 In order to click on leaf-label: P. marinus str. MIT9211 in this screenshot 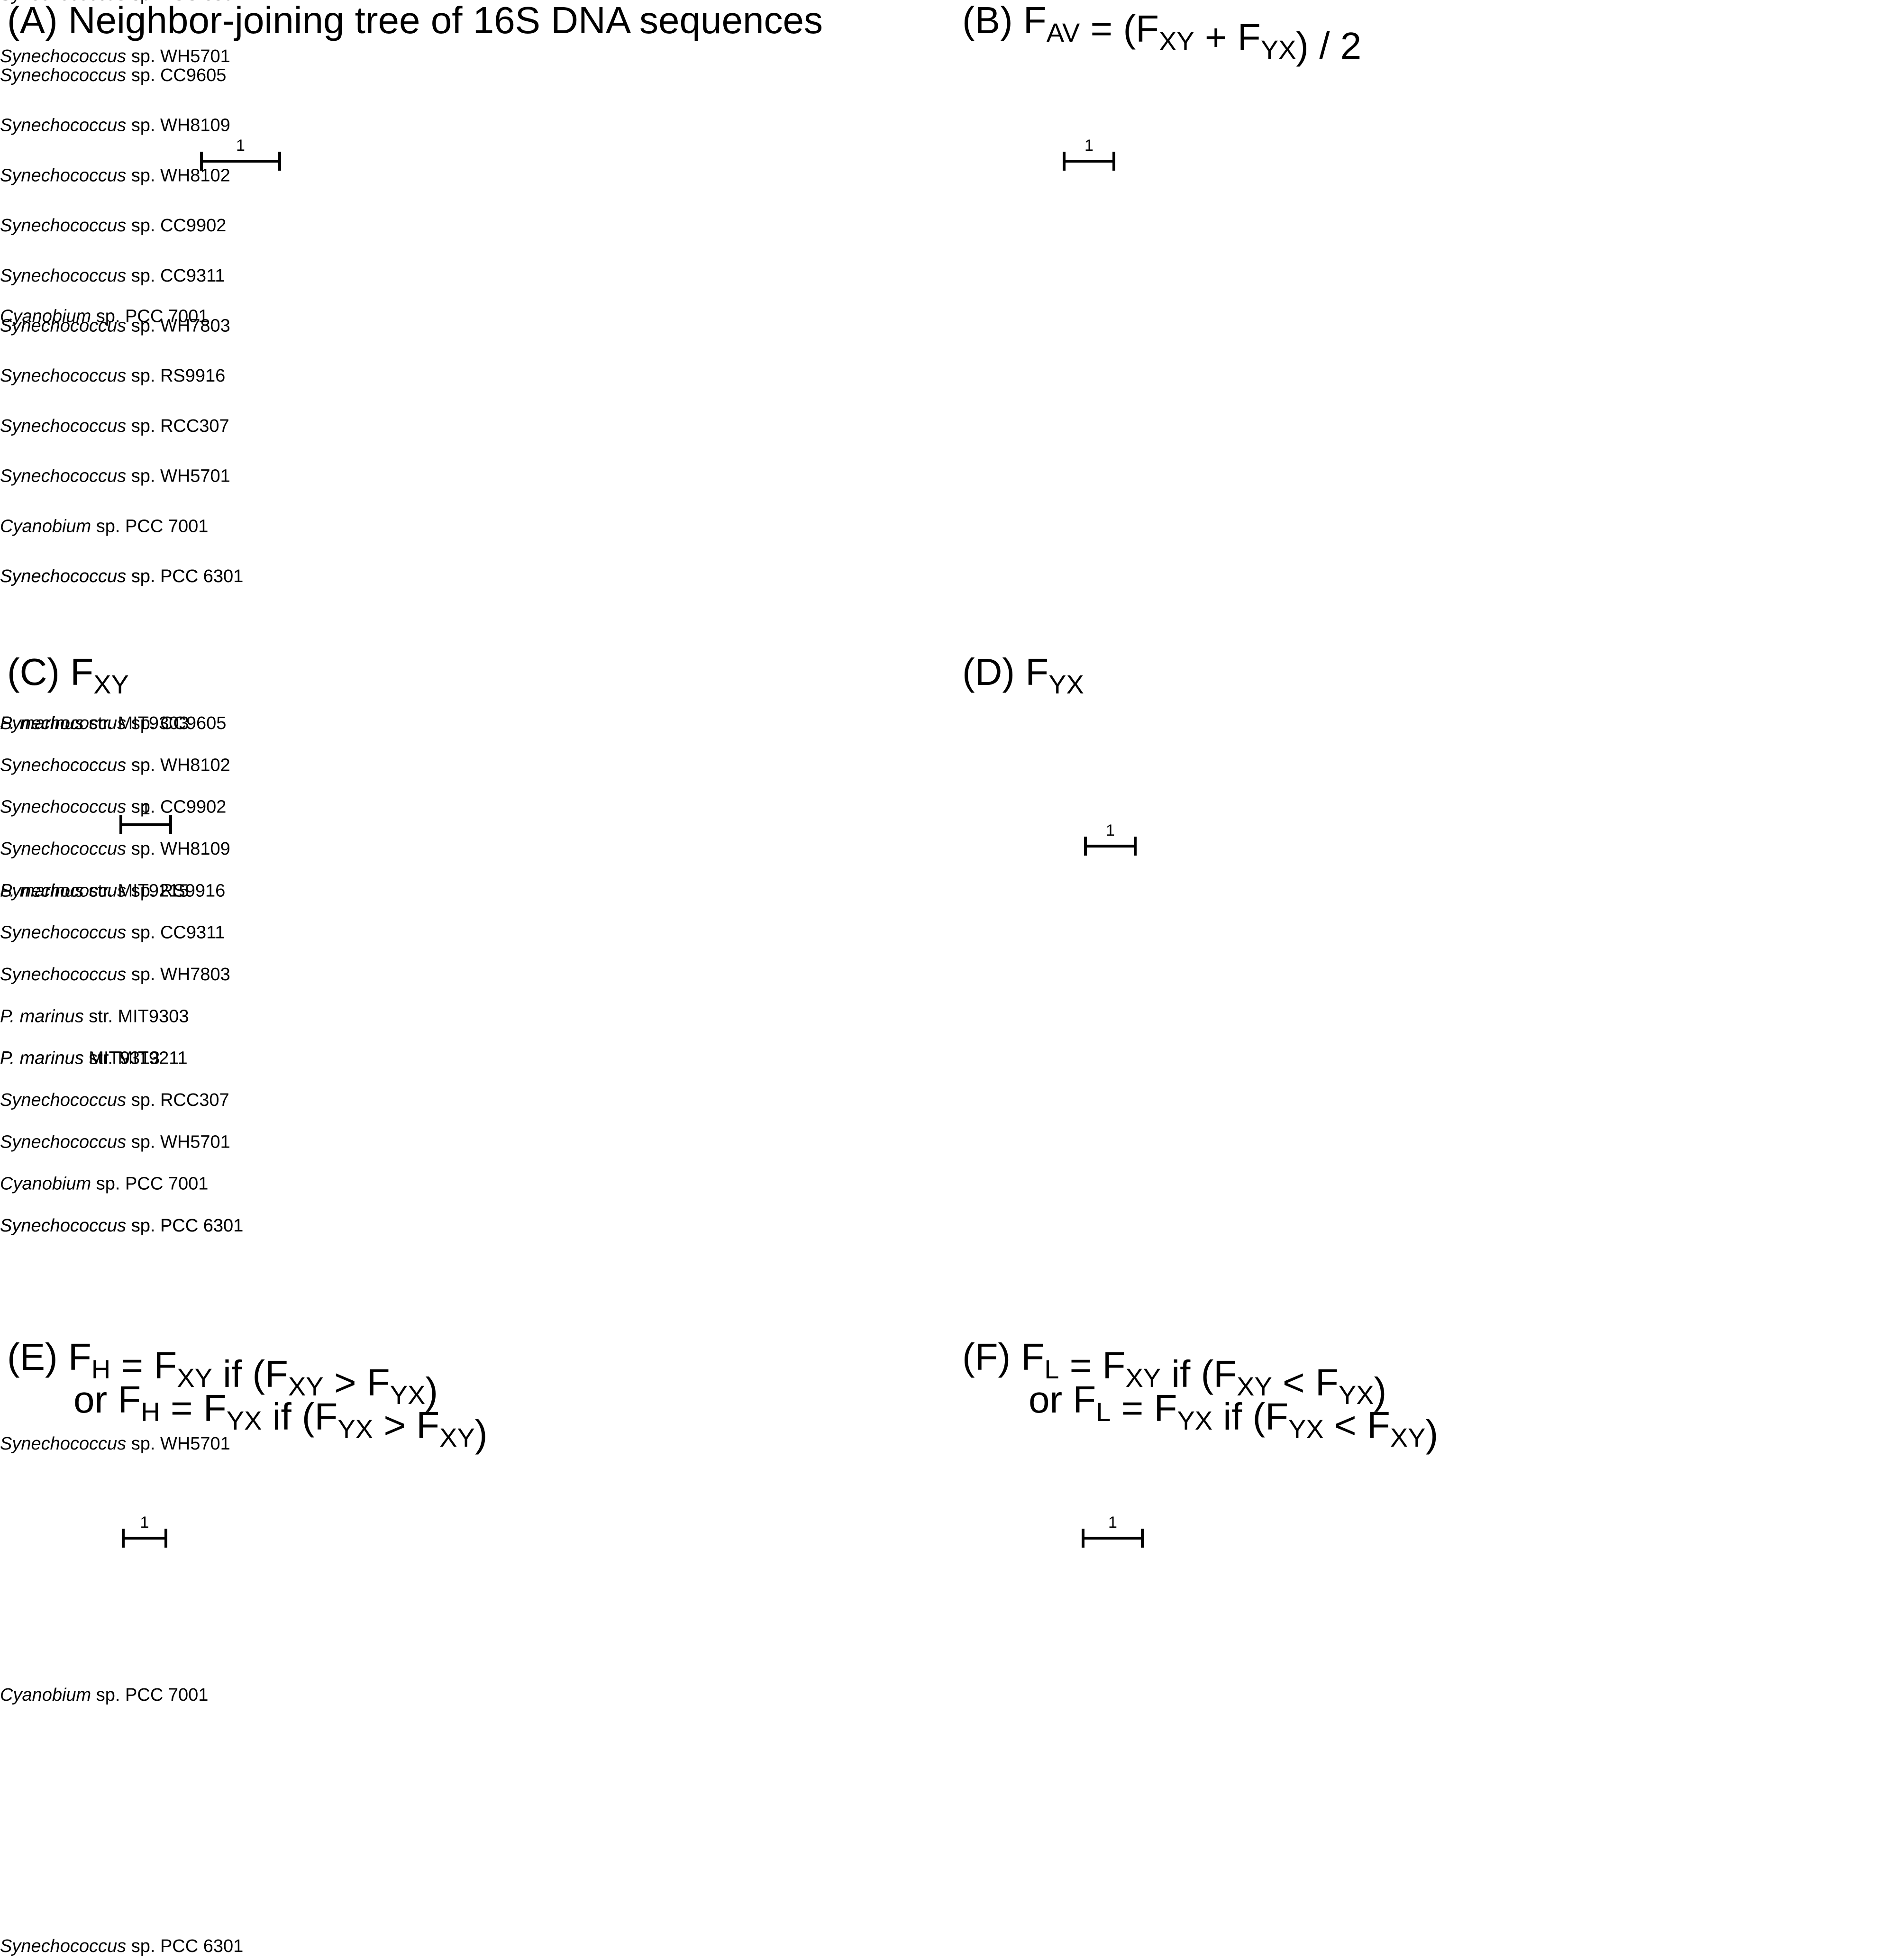, I will do `click(94, 1058)`.